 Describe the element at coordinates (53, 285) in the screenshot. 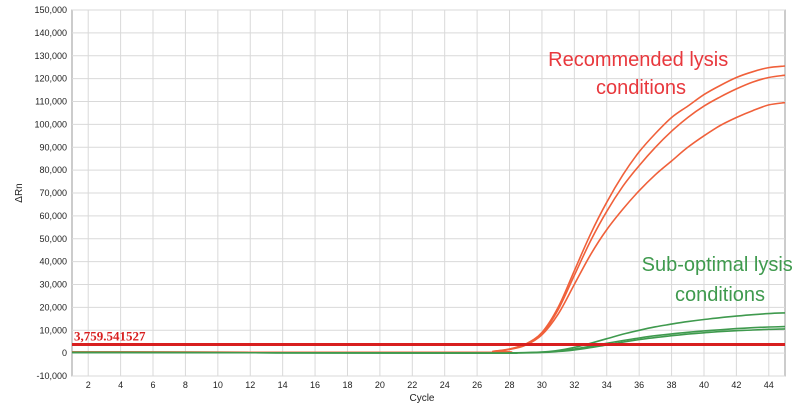

I see `y-tick-label: 30,000` at that location.